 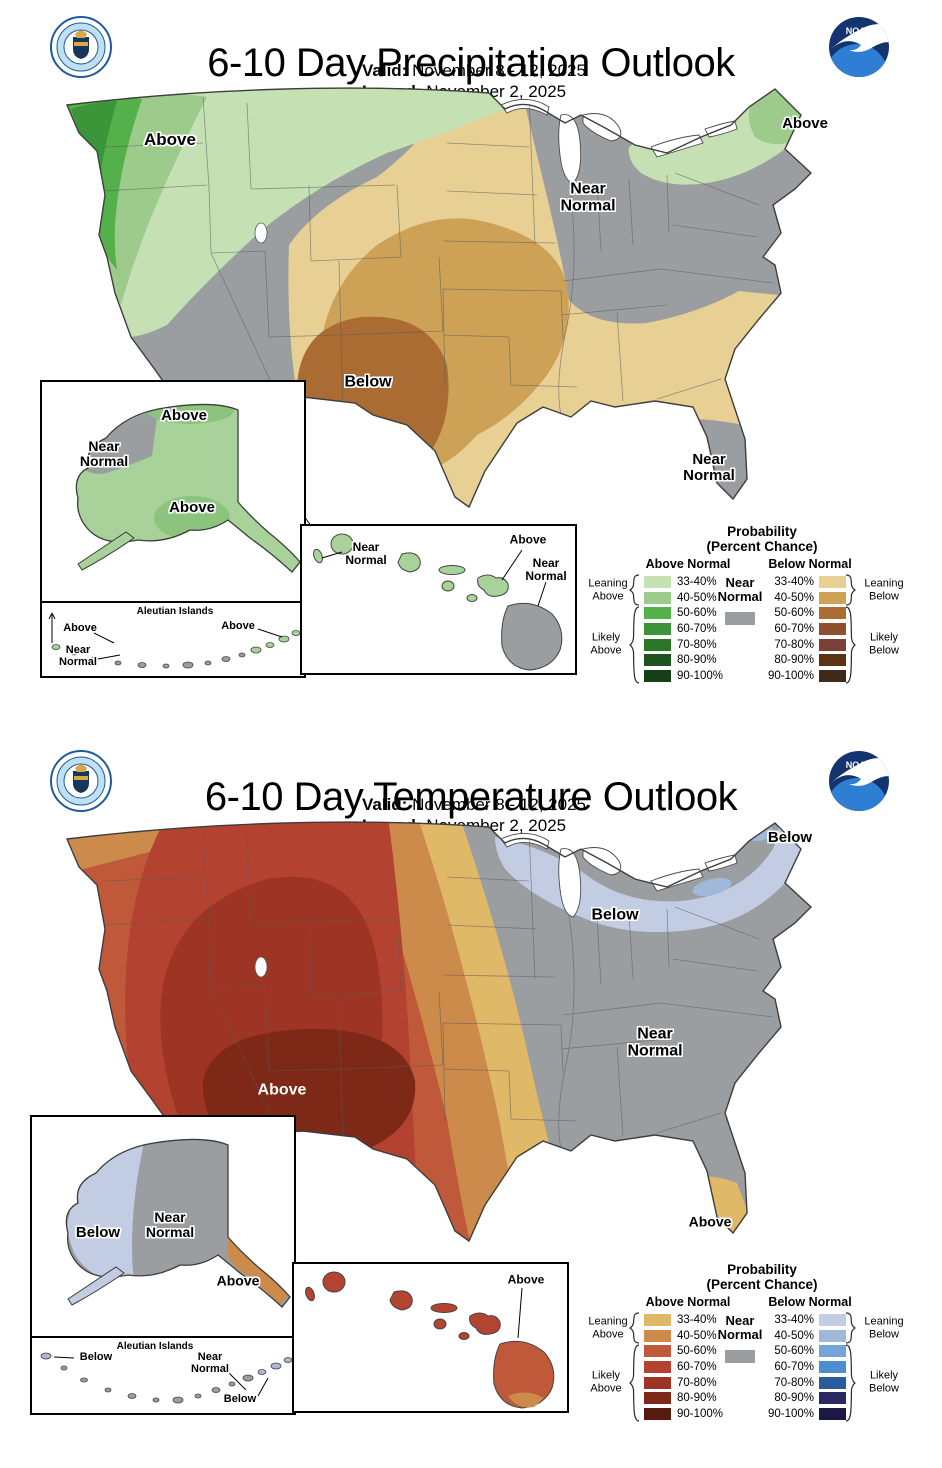 I want to click on legend-title: Probability, so click(x=762, y=531).